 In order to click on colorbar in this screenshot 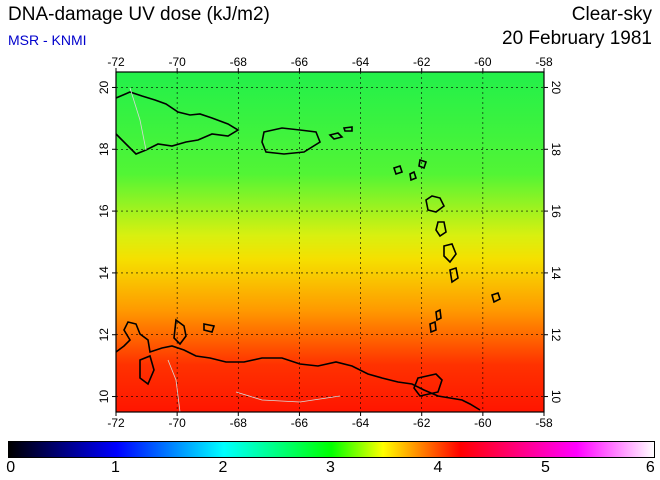, I will do `click(331, 449)`.